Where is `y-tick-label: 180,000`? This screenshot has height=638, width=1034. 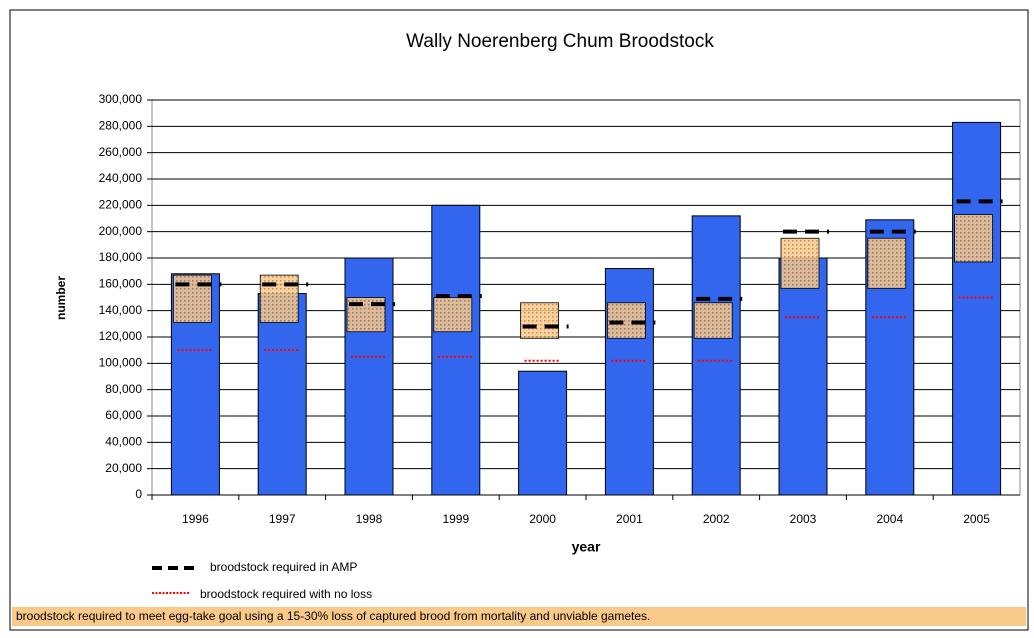
y-tick-label: 180,000 is located at coordinates (121, 257).